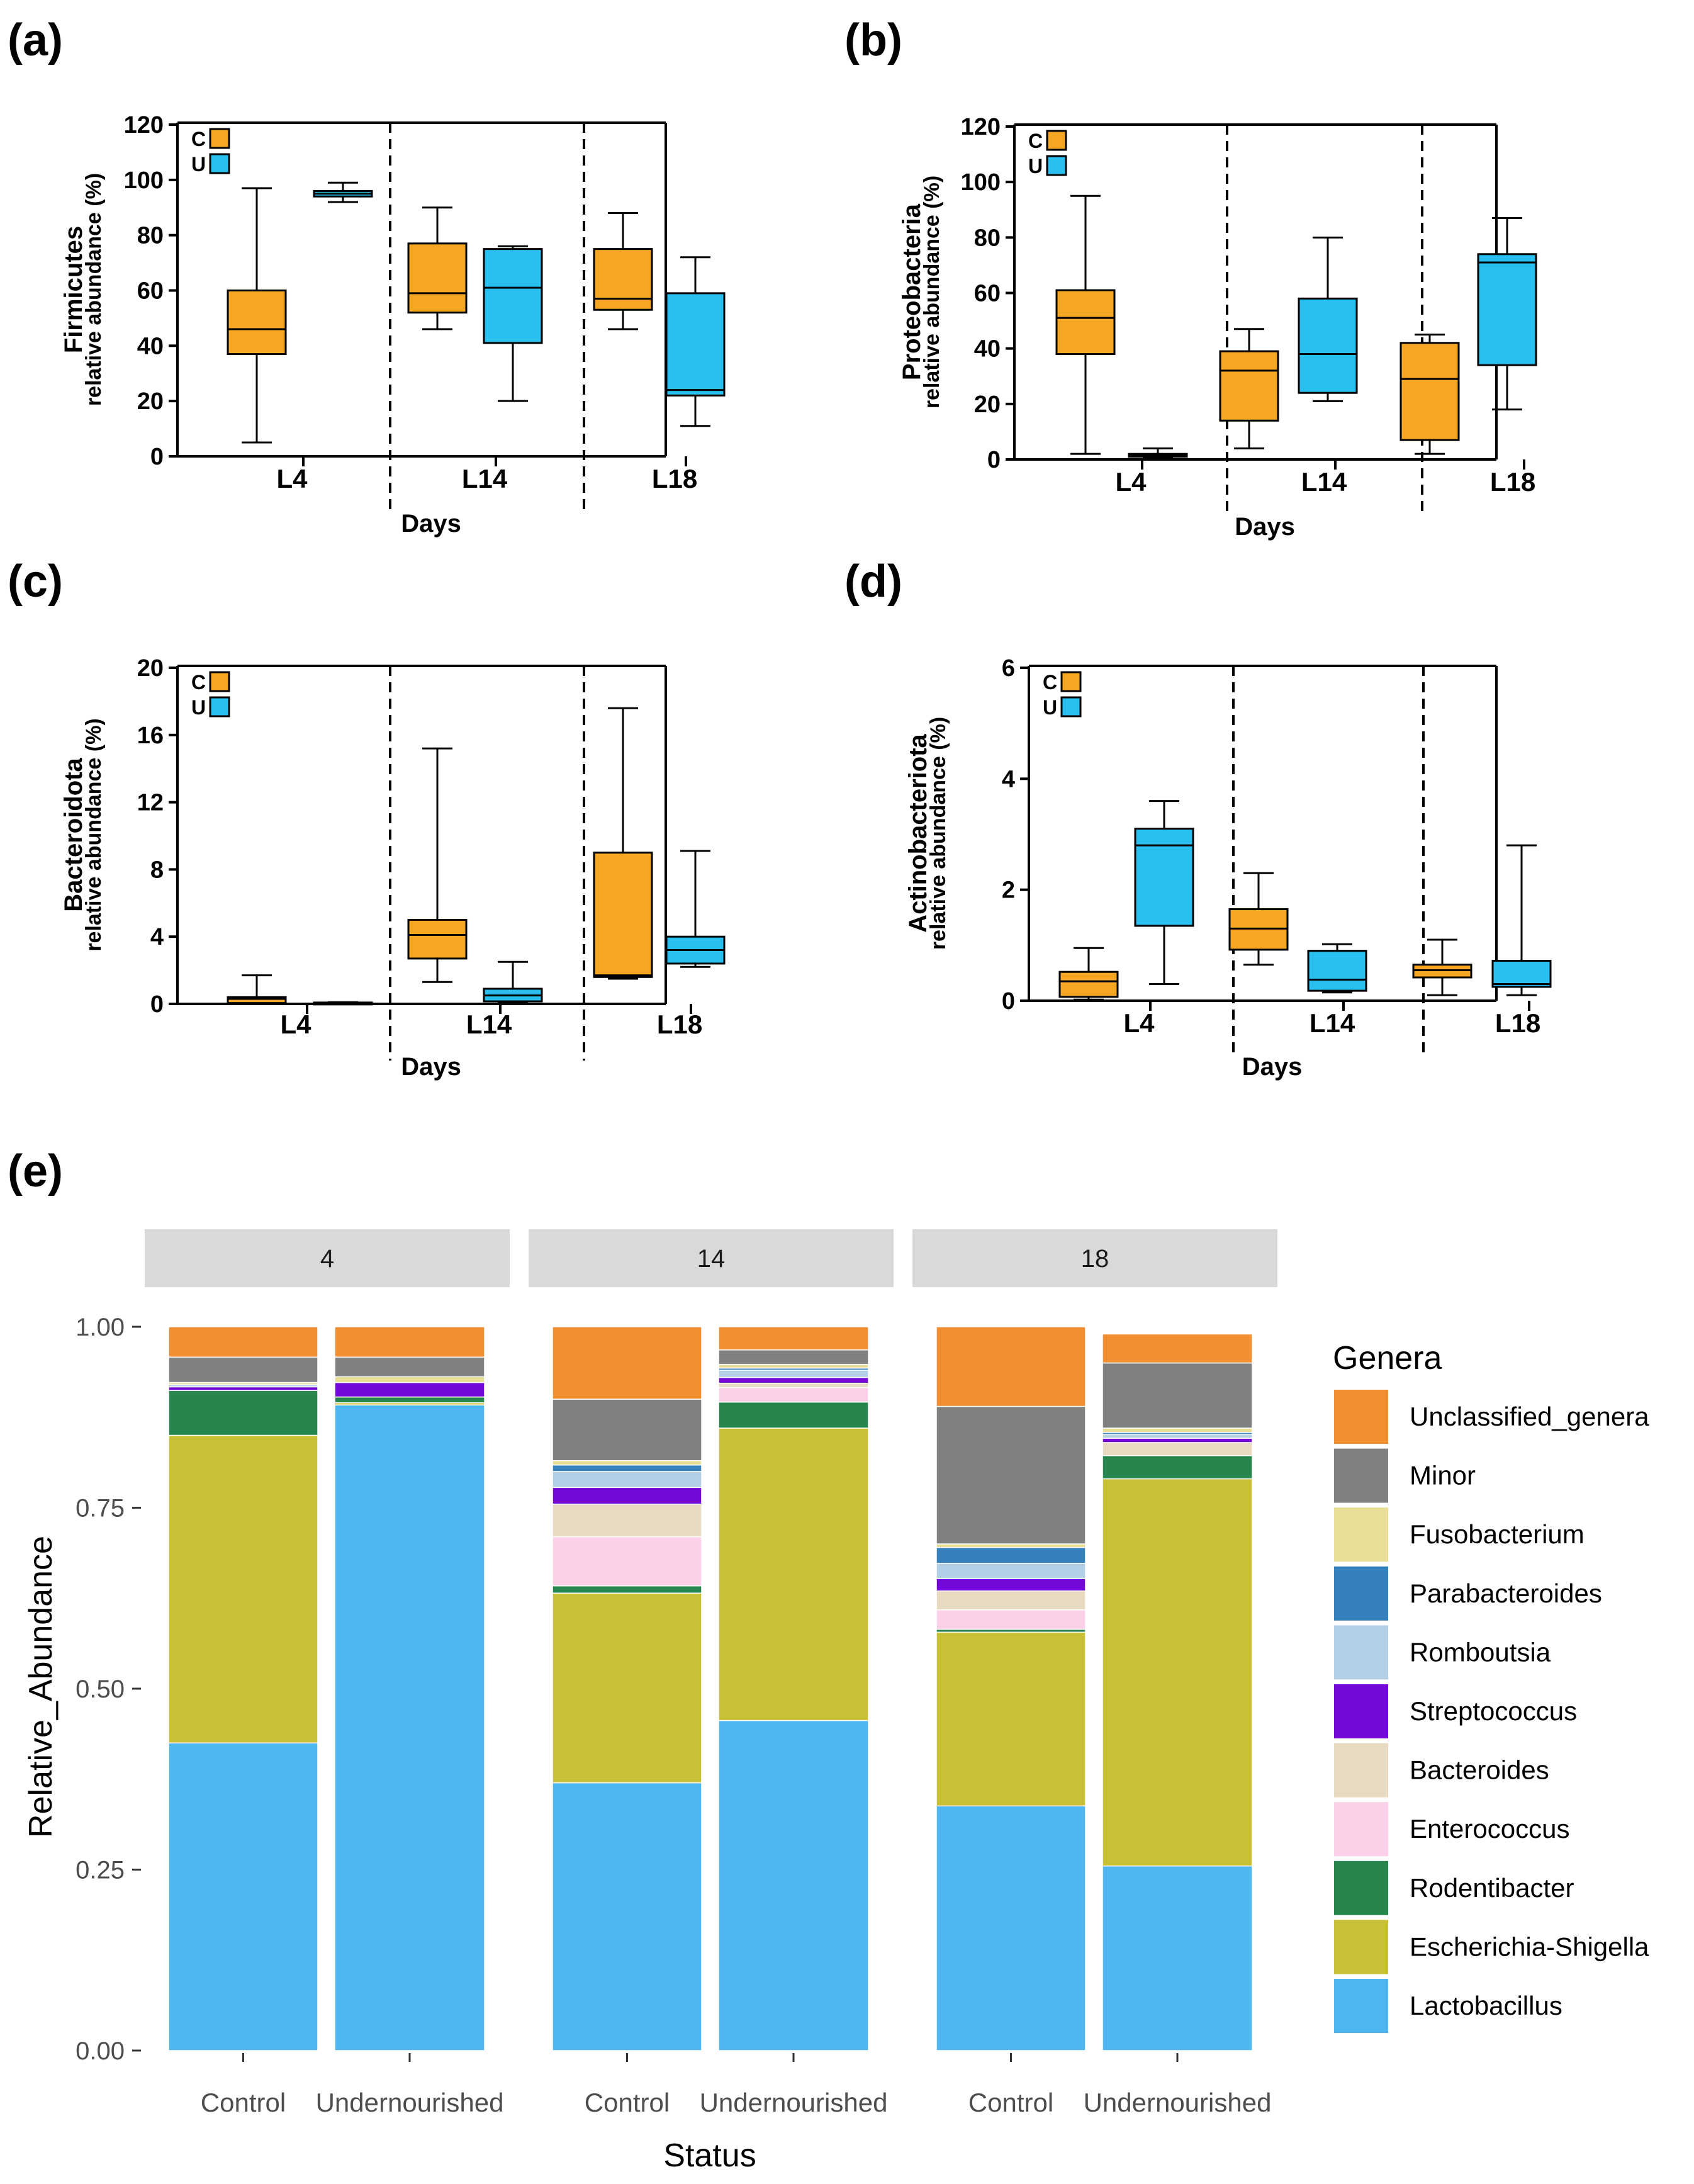  I want to click on y-tick-label: 120, so click(144, 125).